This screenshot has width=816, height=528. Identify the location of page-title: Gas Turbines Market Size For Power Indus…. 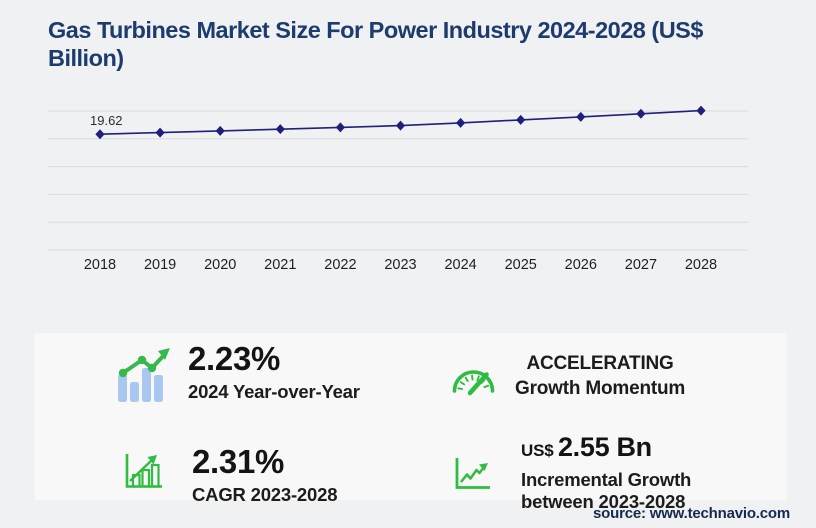
(375, 44).